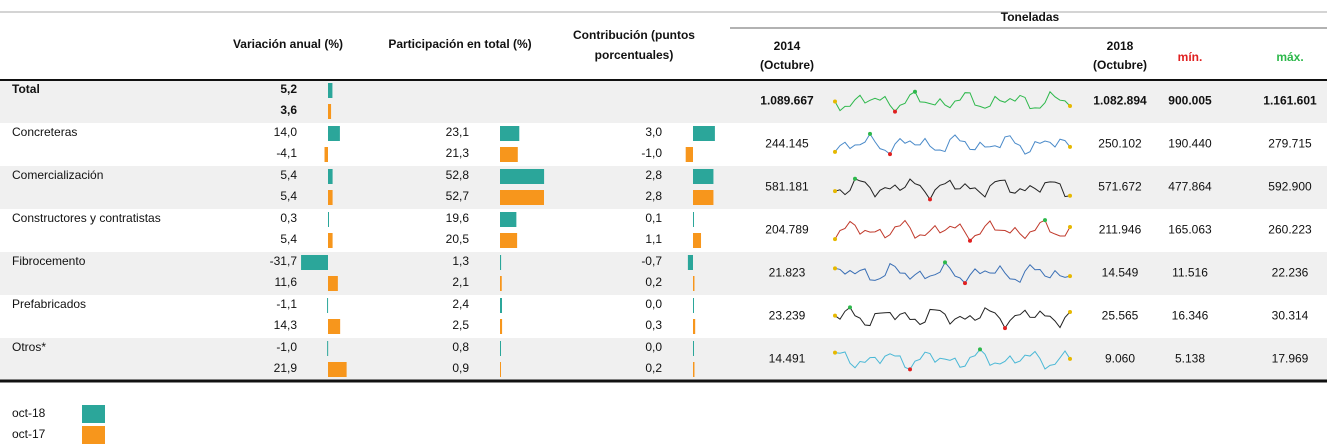 The width and height of the screenshot is (1327, 444). What do you see at coordinates (787, 144) in the screenshot?
I see `tonnage: 244.145` at bounding box center [787, 144].